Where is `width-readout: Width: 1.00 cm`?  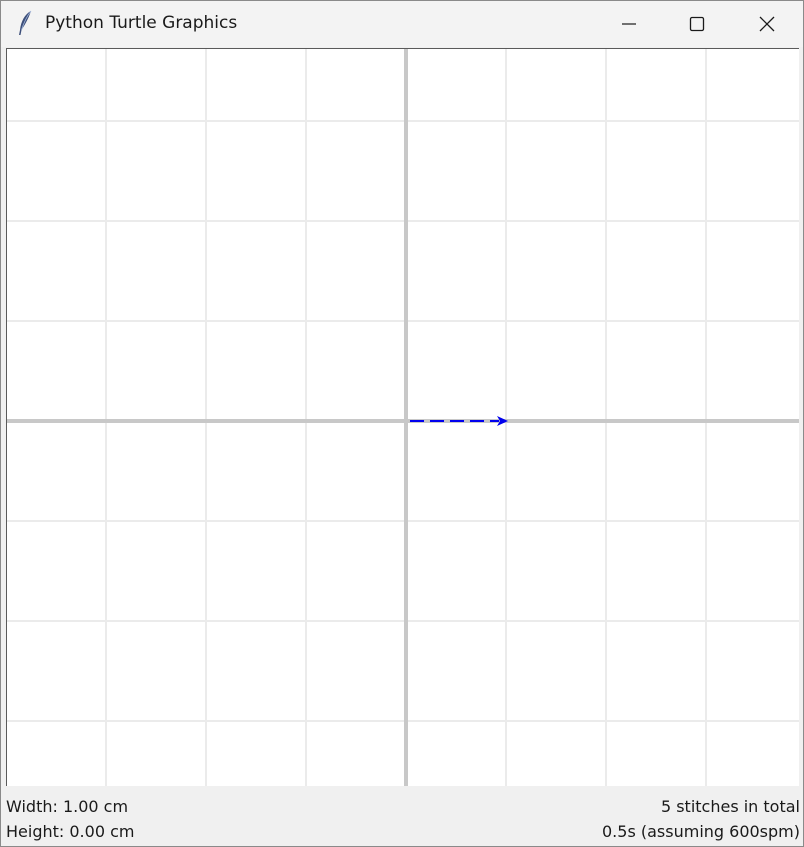
width-readout: Width: 1.00 cm is located at coordinates (67, 806).